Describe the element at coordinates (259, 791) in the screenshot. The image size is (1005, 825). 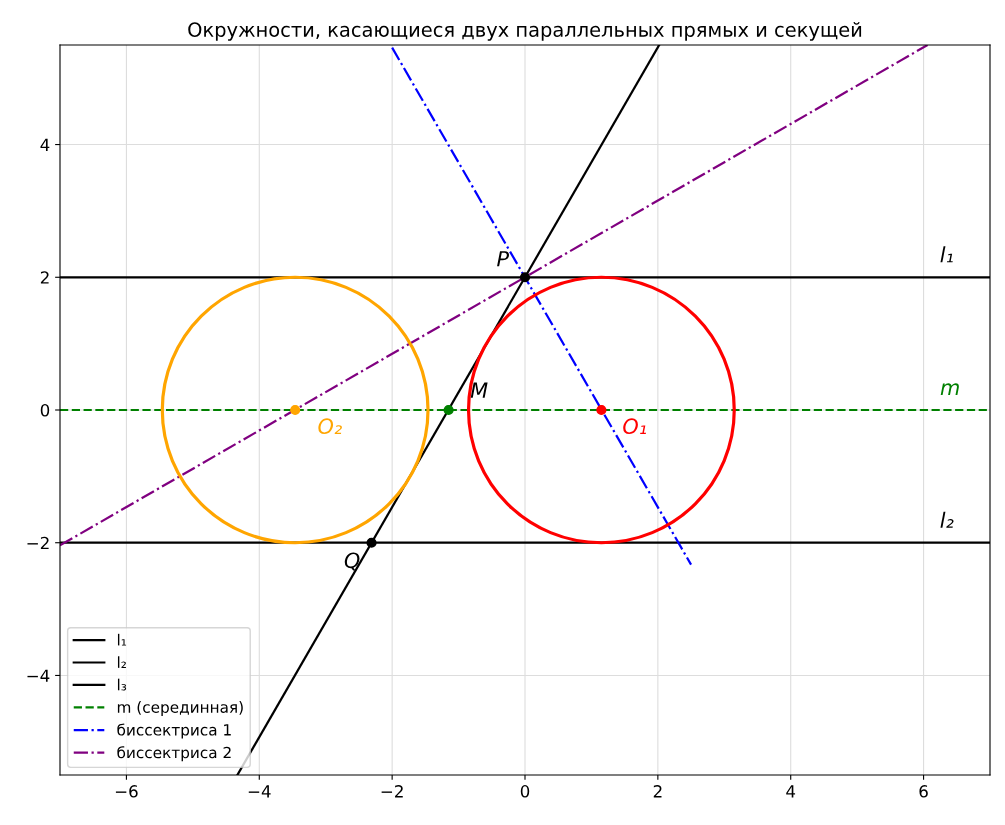
I see `x-tick-label: −4` at that location.